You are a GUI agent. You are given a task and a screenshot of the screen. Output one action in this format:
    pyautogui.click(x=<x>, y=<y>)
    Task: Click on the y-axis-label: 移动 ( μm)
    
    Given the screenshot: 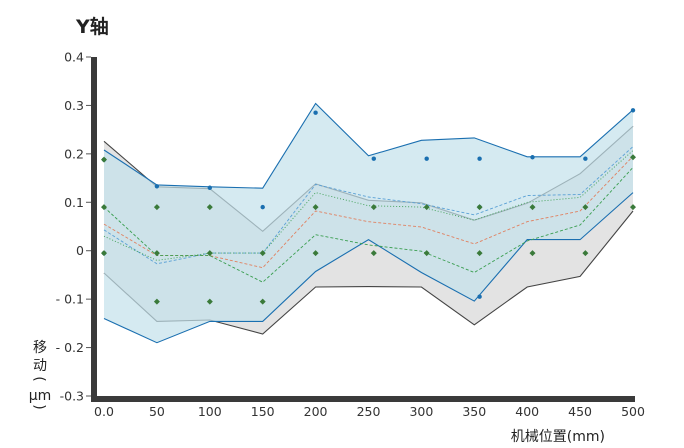 What is the action you would take?
    pyautogui.click(x=40, y=375)
    